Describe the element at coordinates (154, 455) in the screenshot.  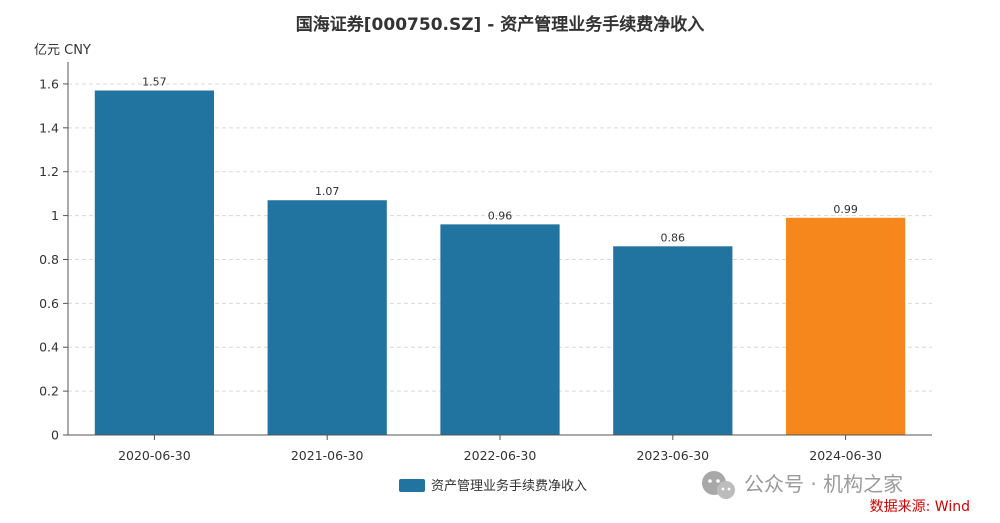
I see `x-tick-label: 2020-06-30` at that location.